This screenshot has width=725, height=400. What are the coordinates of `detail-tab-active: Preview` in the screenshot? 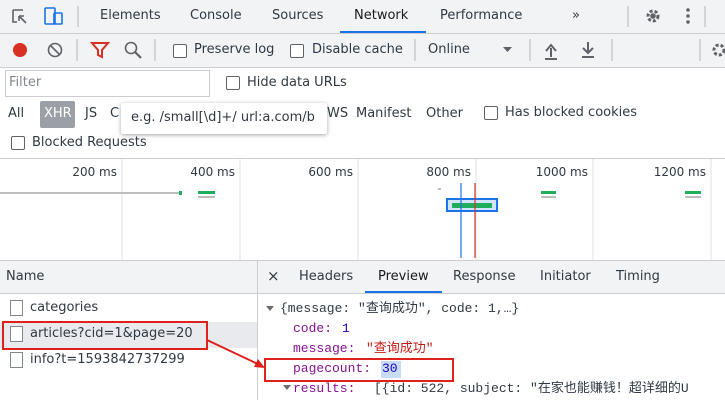 It's located at (403, 276).